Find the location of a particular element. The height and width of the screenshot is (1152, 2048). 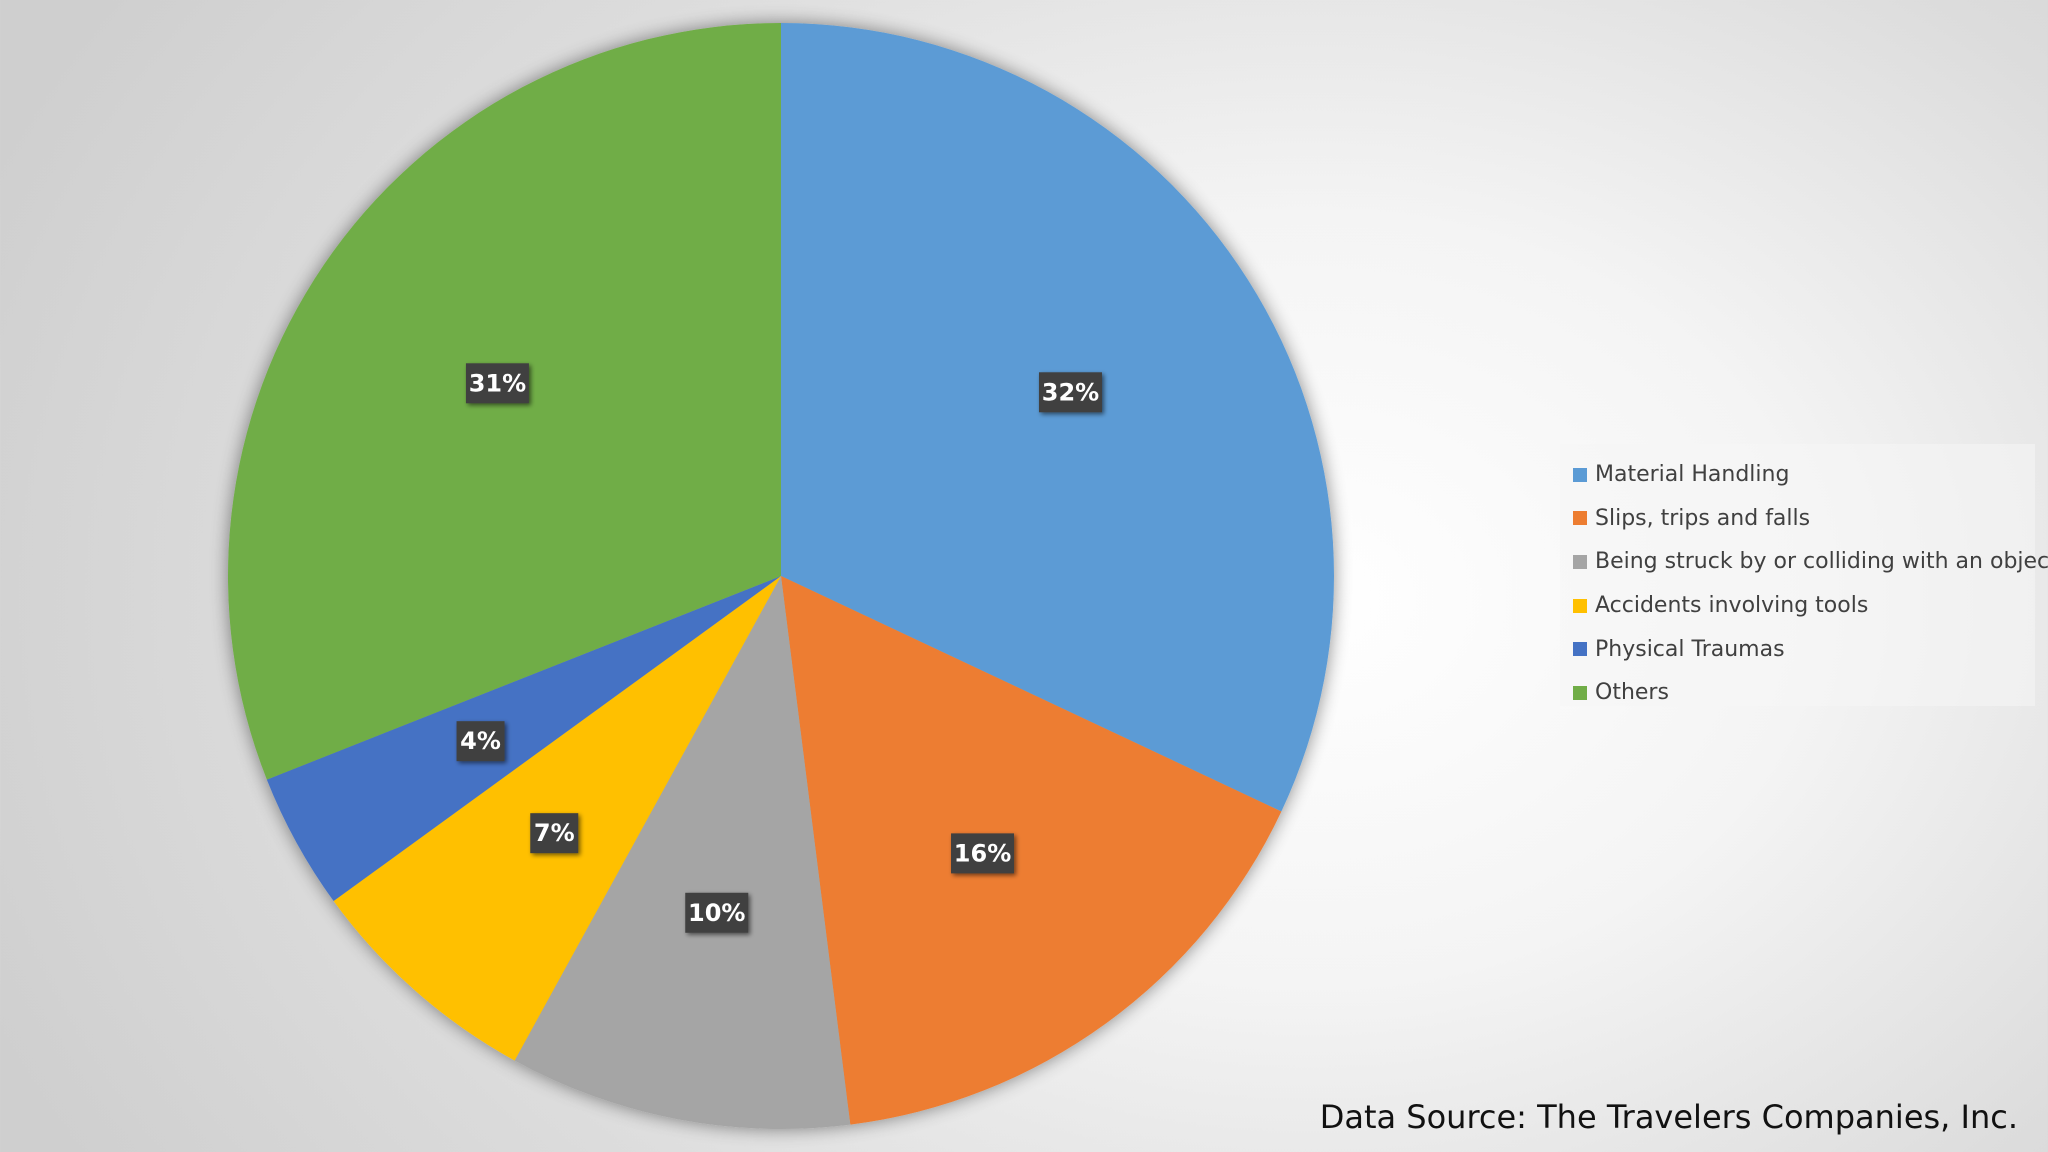

data-label-text: 10% is located at coordinates (716, 913).